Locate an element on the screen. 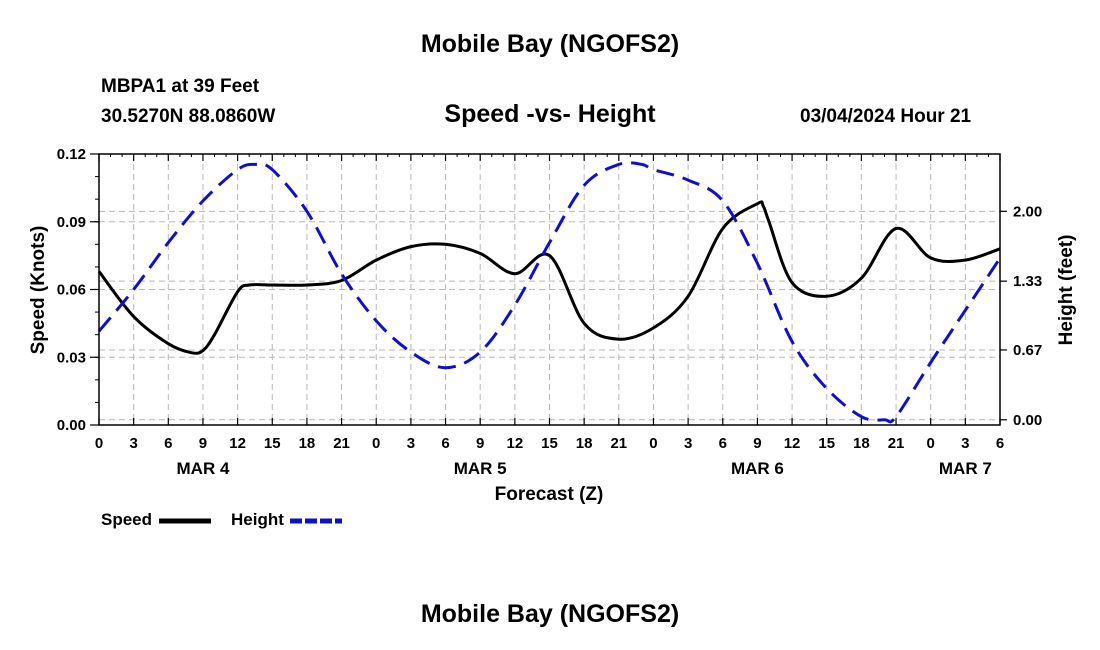 This screenshot has height=650, width=1100. coordinates-label: 30.5270N 88.0860W is located at coordinates (188, 116).